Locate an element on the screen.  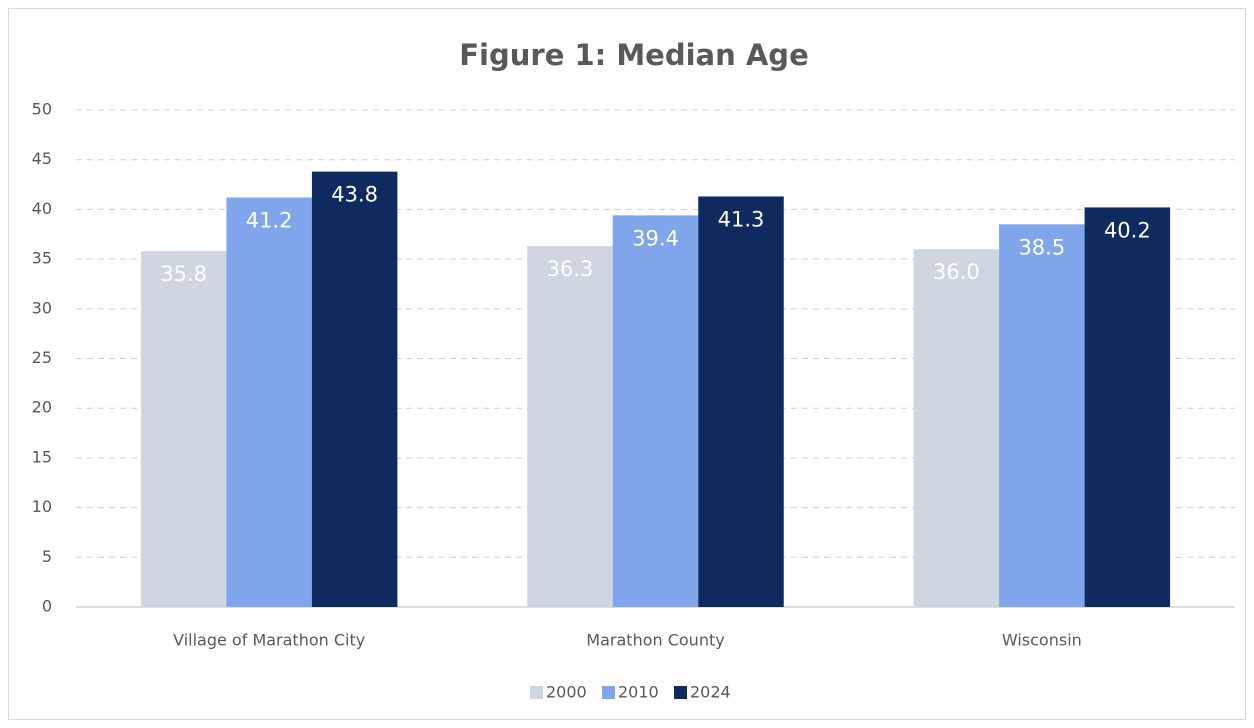
y-tick-label: 25 is located at coordinates (42, 357).